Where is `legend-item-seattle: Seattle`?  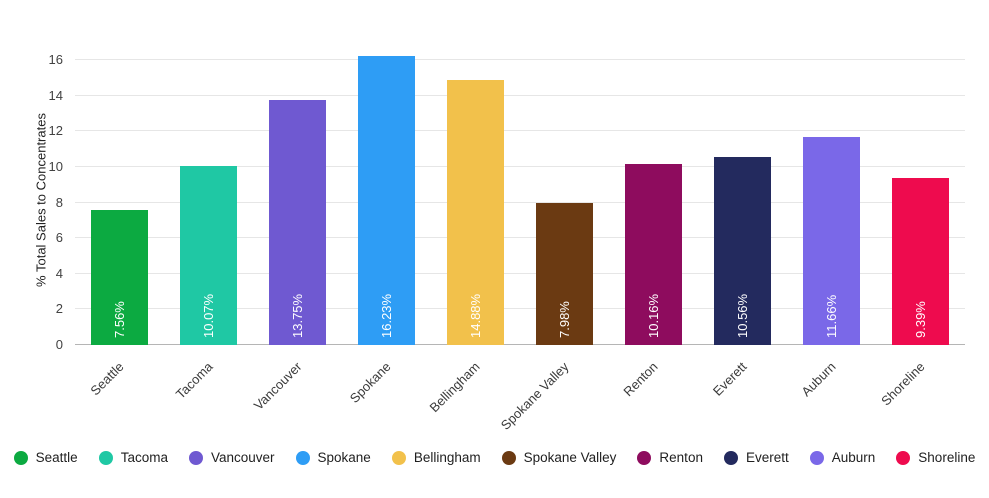
legend-item-seattle: Seattle is located at coordinates (45, 457).